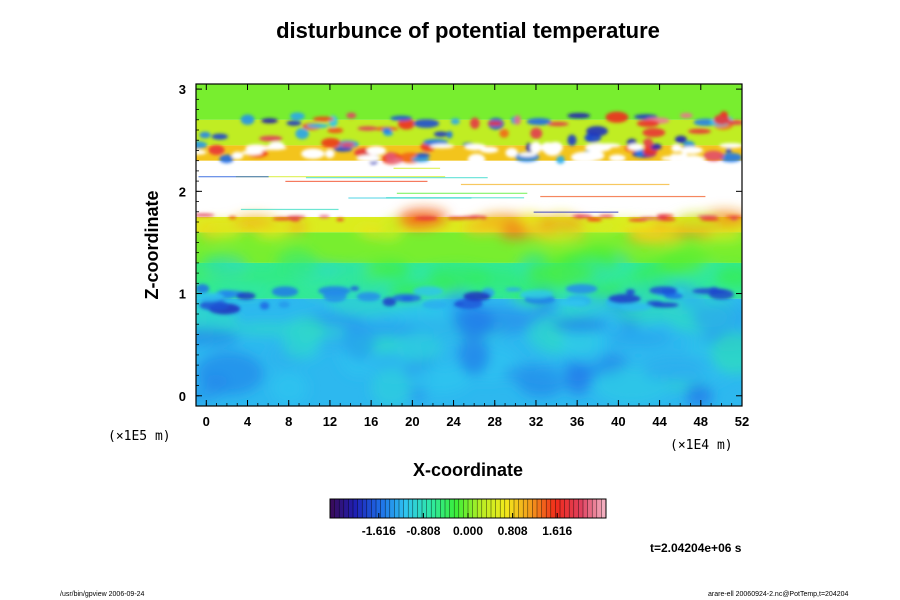 Image resolution: width=900 pixels, height=600 pixels. Describe the element at coordinates (453, 421) in the screenshot. I see `x-tick-label: 24` at that location.